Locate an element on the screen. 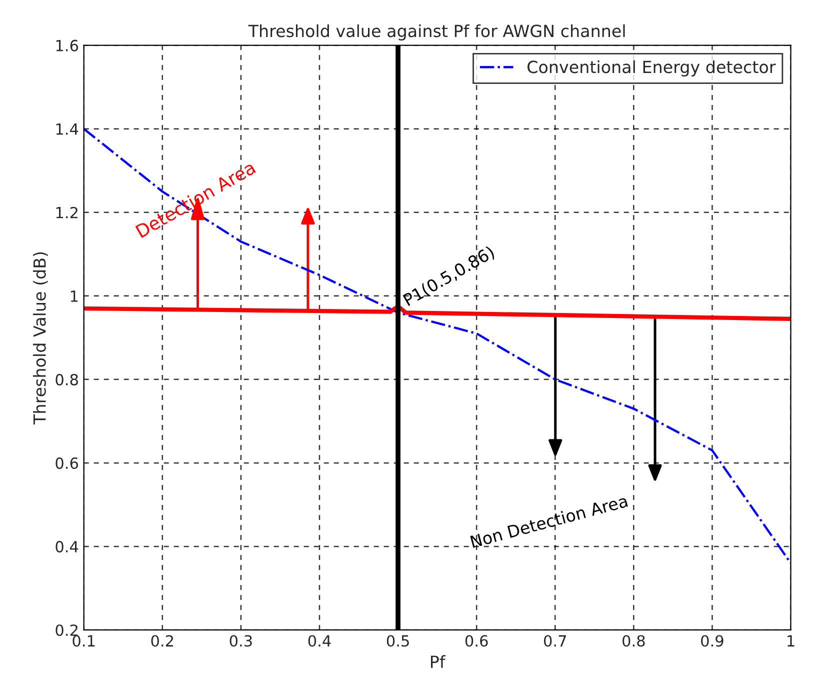 This screenshot has height=687, width=822. y-tick-label: 1.4 is located at coordinates (67, 129).